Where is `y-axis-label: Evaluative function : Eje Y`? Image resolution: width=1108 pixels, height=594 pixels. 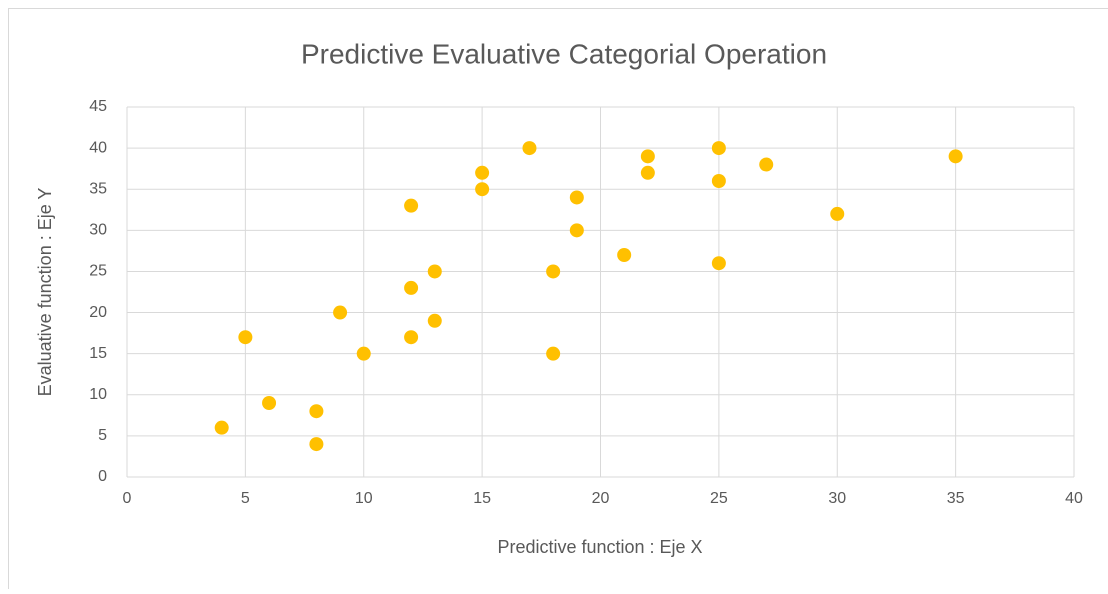
y-axis-label: Evaluative function : Eje Y is located at coordinates (45, 292).